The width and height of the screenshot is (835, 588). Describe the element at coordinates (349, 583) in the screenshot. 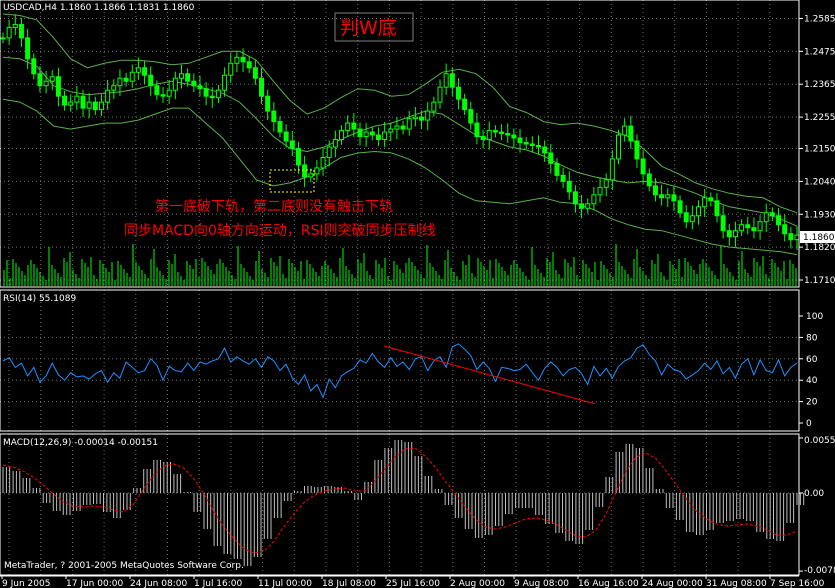

I see `time-tick-label: 18 Jul 08:00` at that location.